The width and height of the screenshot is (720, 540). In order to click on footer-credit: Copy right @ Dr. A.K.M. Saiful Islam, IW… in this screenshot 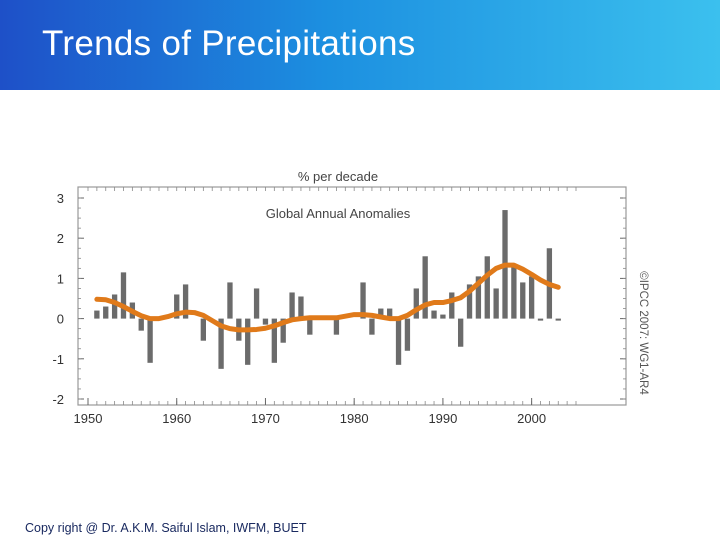, I will do `click(166, 528)`.